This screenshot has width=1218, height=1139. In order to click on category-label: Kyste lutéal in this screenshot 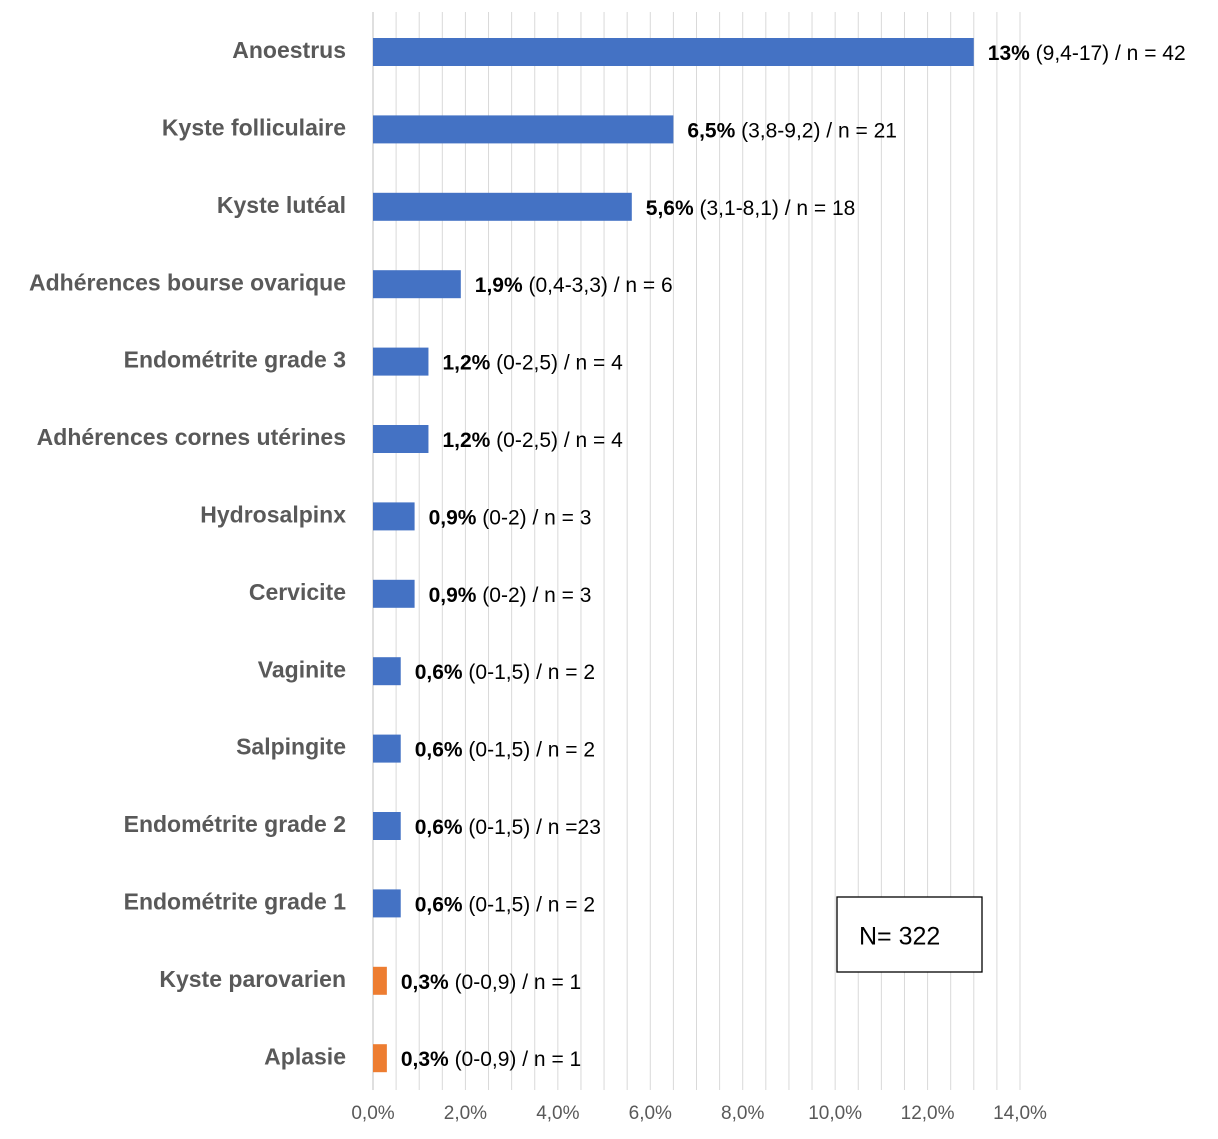, I will do `click(281, 205)`.